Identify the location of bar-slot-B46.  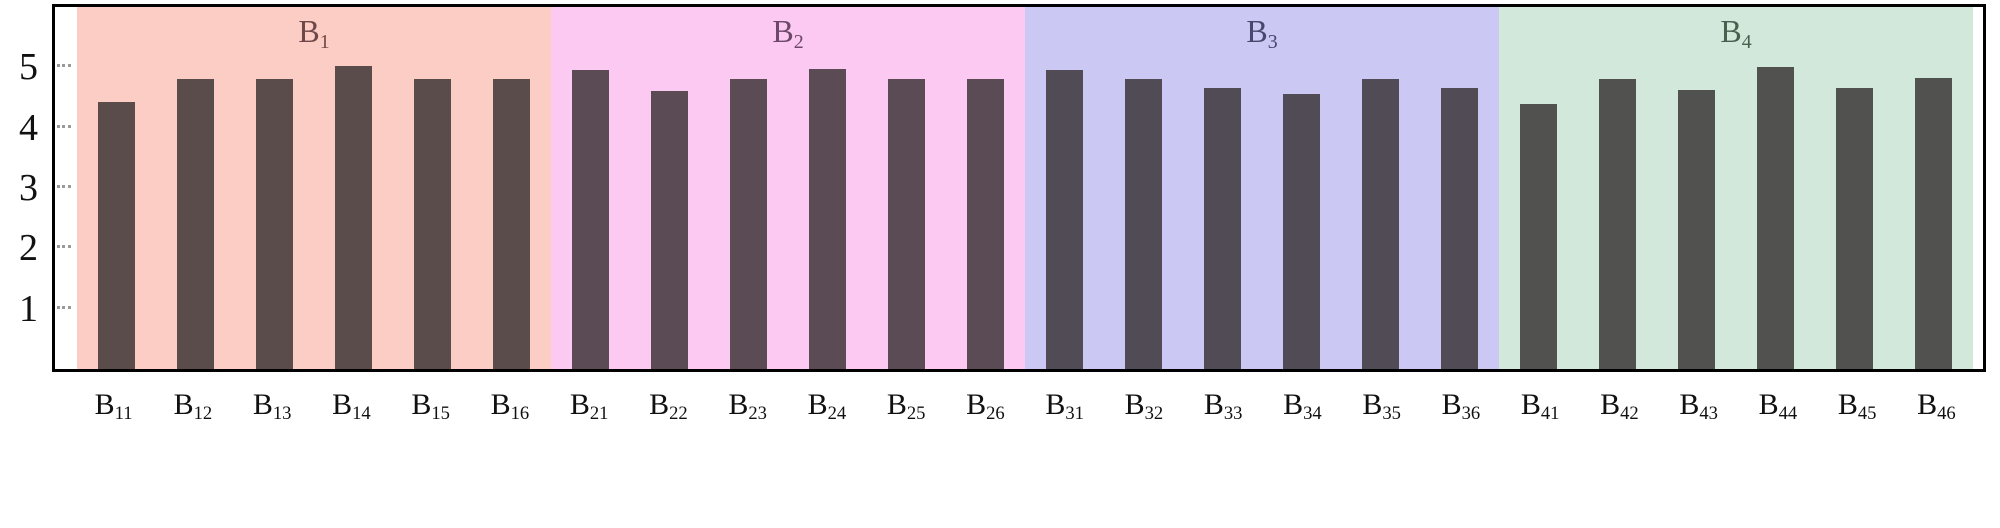
(1933, 188).